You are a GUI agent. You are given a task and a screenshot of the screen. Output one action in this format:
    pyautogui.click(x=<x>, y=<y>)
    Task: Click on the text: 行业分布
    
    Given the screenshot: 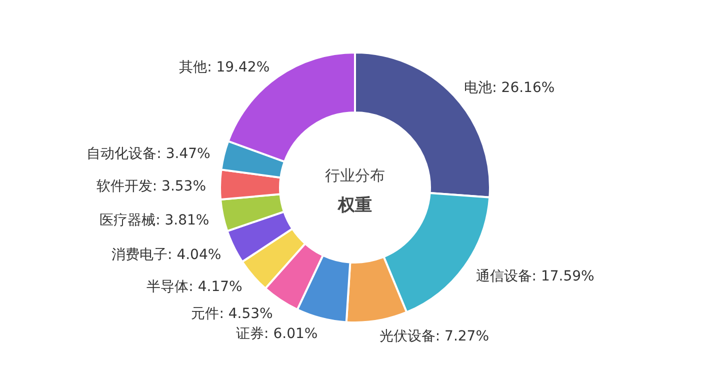 What is the action you would take?
    pyautogui.click(x=355, y=175)
    